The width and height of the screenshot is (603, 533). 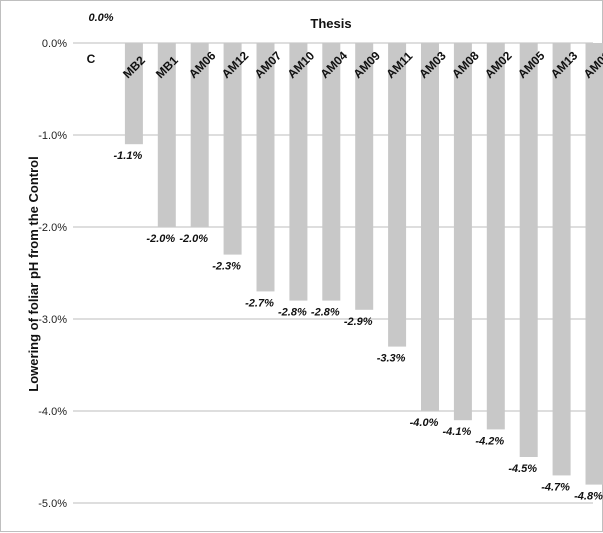 I want to click on data-label: -1.1%, so click(x=128, y=156).